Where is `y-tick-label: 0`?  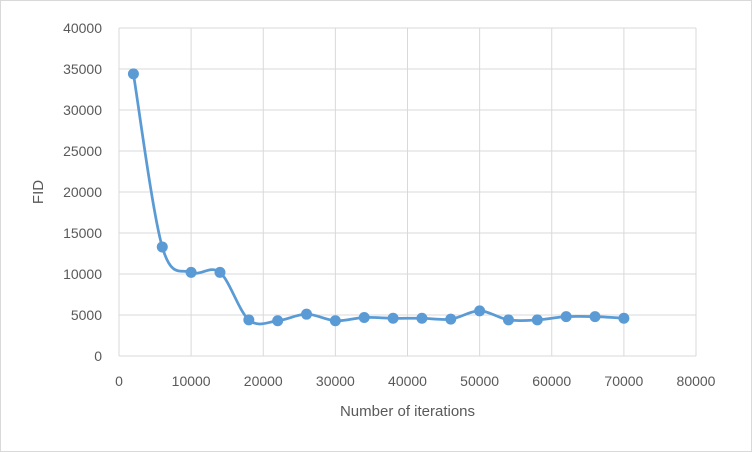 y-tick-label: 0 is located at coordinates (98, 356).